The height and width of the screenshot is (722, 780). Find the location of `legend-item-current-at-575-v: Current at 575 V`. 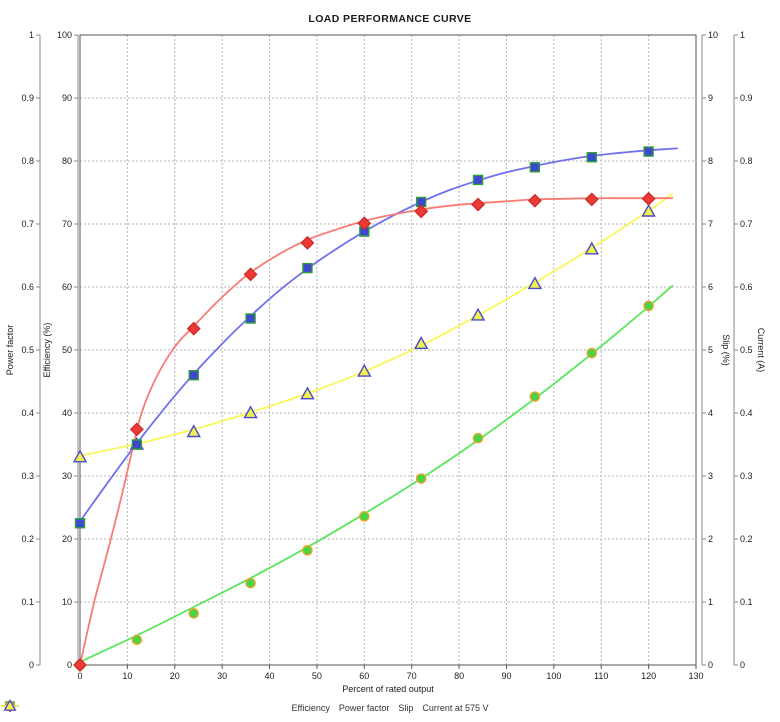

legend-item-current-at-575-v: Current at 575 V is located at coordinates (245, 706).